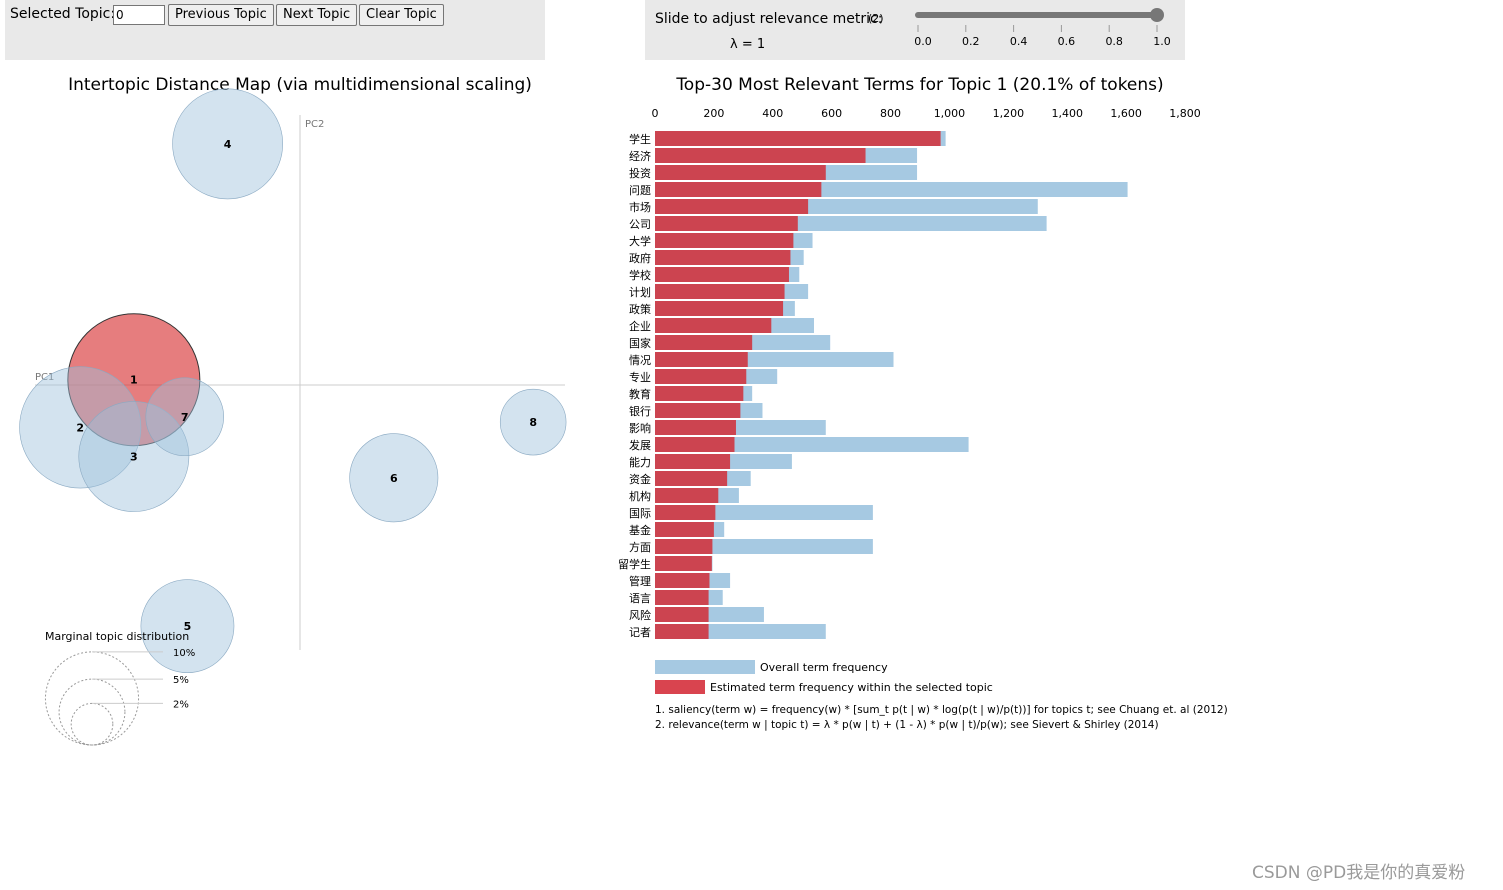 The height and width of the screenshot is (890, 1503). What do you see at coordinates (831, 113) in the screenshot?
I see `x-tick-label: 600` at bounding box center [831, 113].